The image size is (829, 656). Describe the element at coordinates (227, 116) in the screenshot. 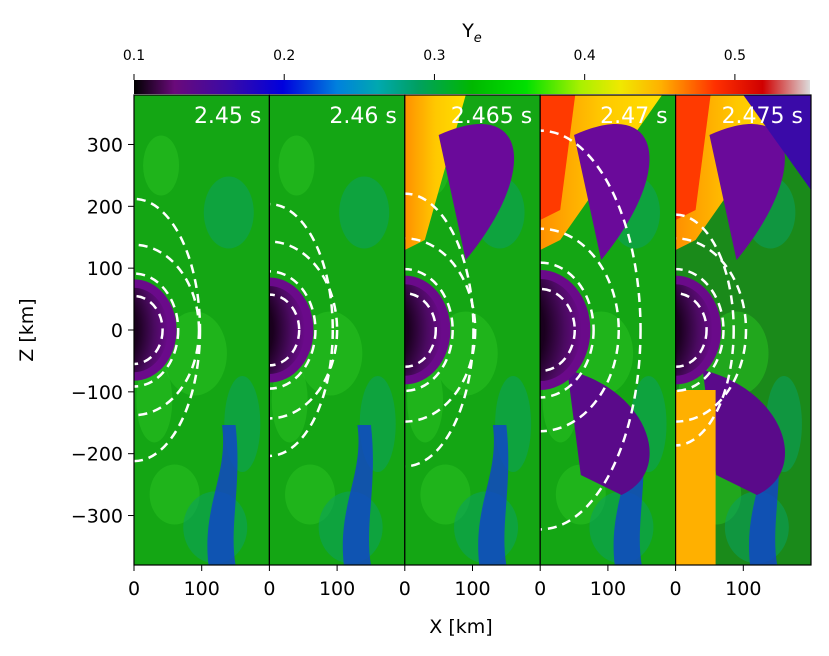

I see `panel-time-label: 2.45 s` at that location.